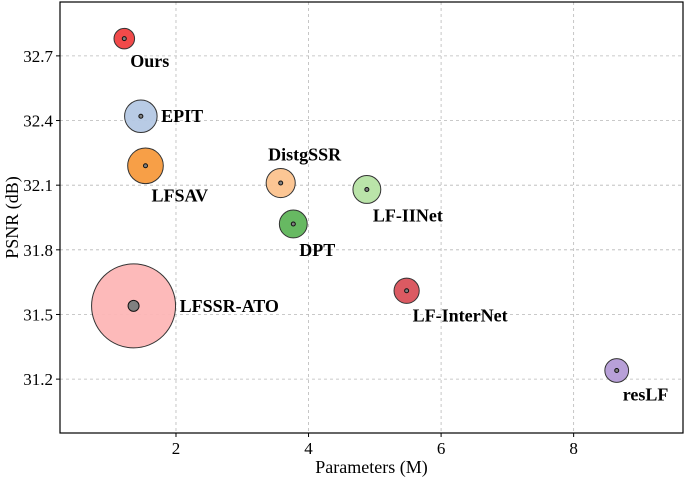 This screenshot has width=685, height=480. I want to click on y-tick-label: 32.4, so click(38, 121).